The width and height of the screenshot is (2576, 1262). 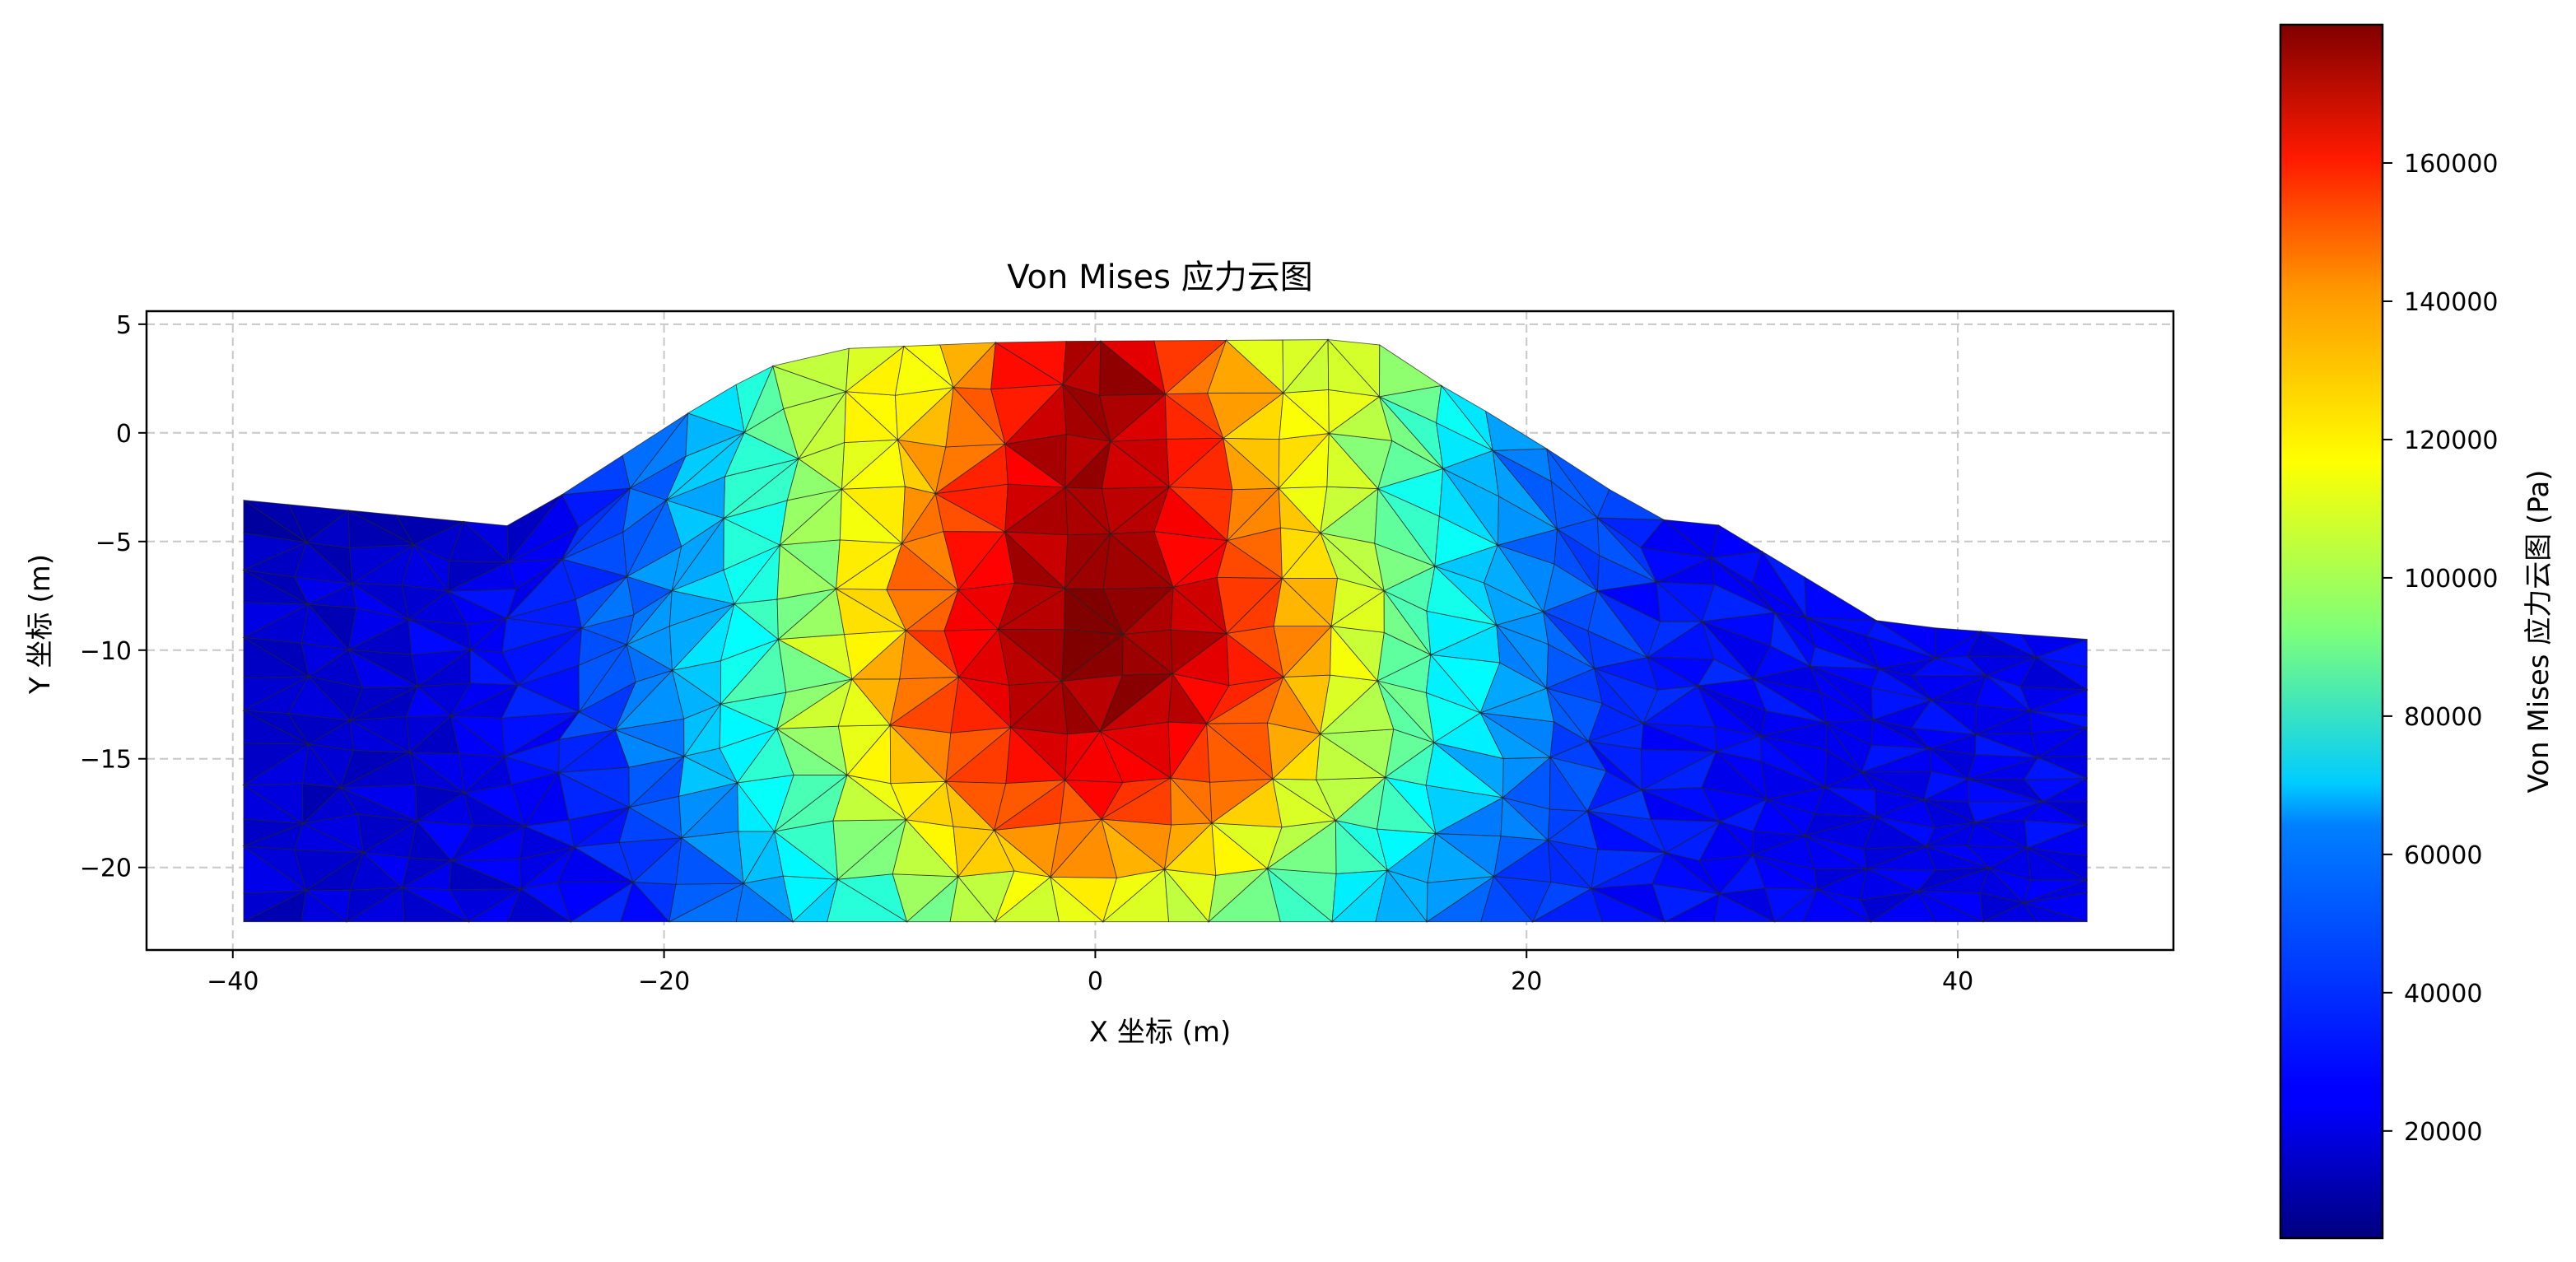 I want to click on y-tick-label: 0, so click(x=124, y=434).